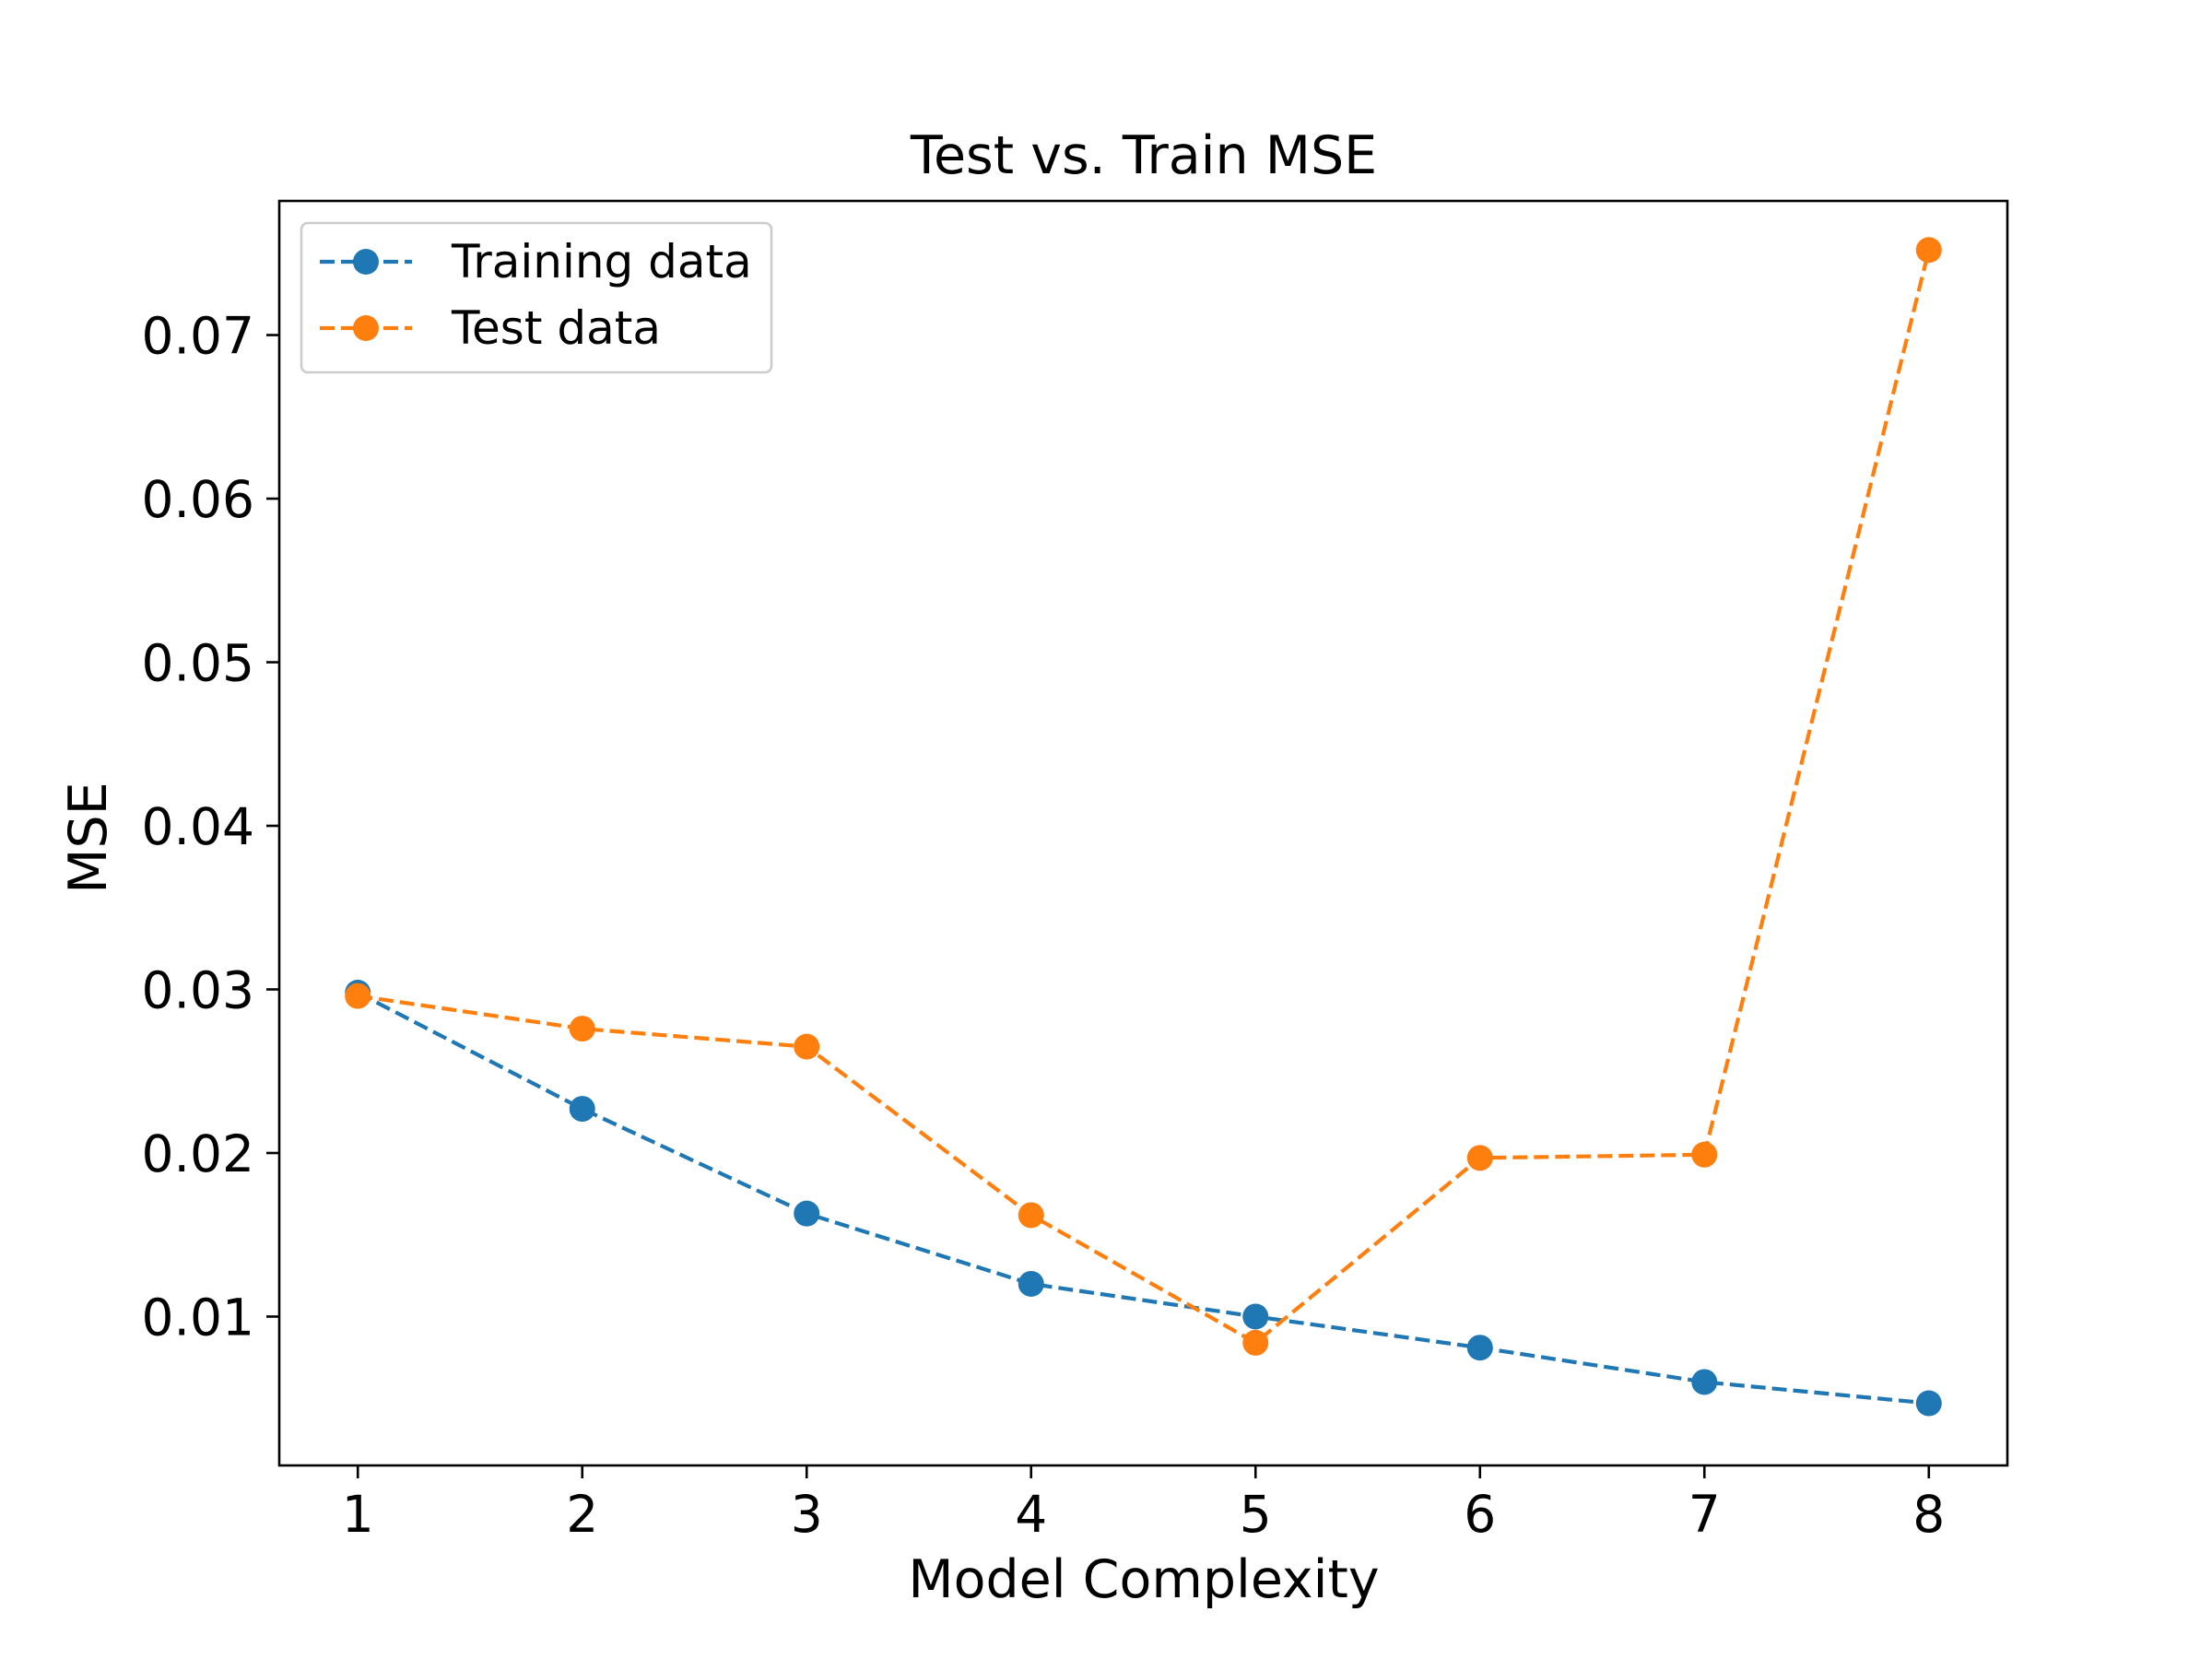  What do you see at coordinates (358, 1514) in the screenshot?
I see `x-tick-label: 1` at bounding box center [358, 1514].